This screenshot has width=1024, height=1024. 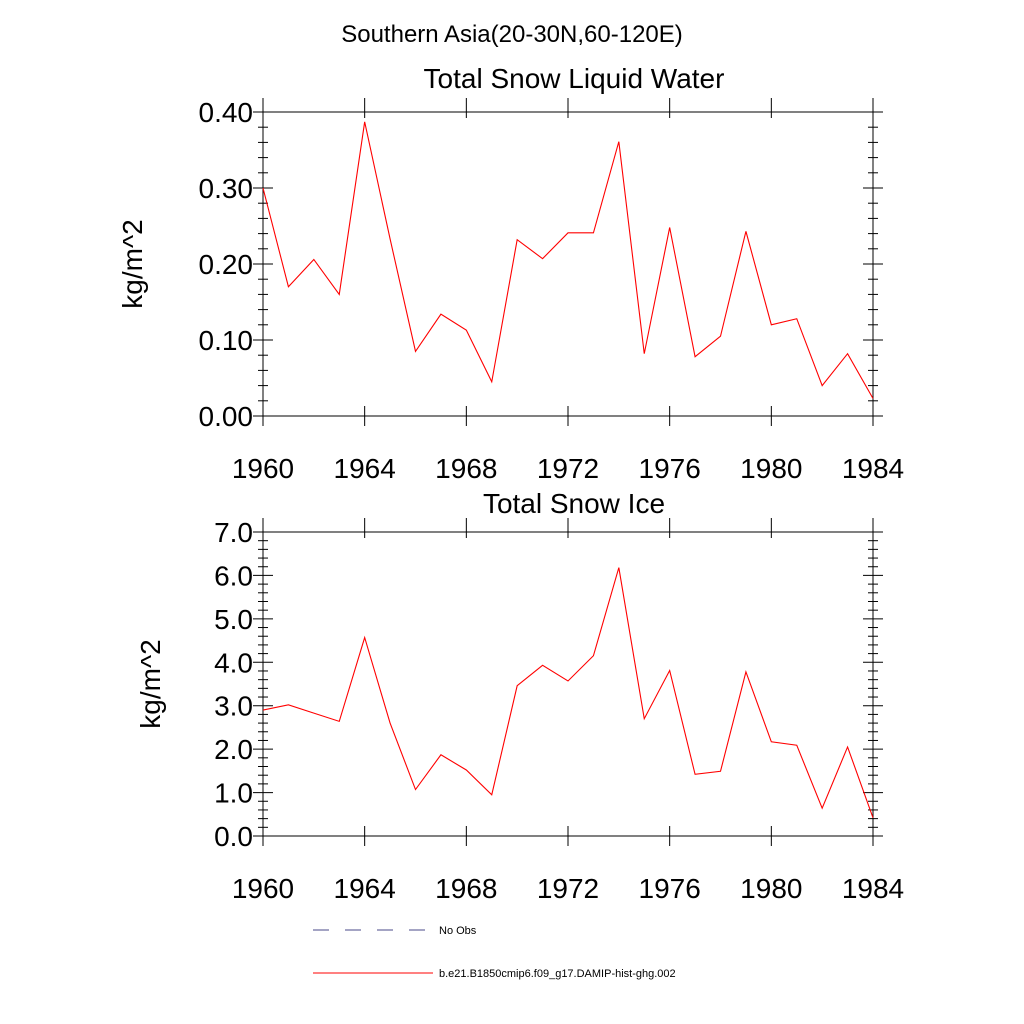 I want to click on y-tick-label: 2.0, so click(x=233, y=749).